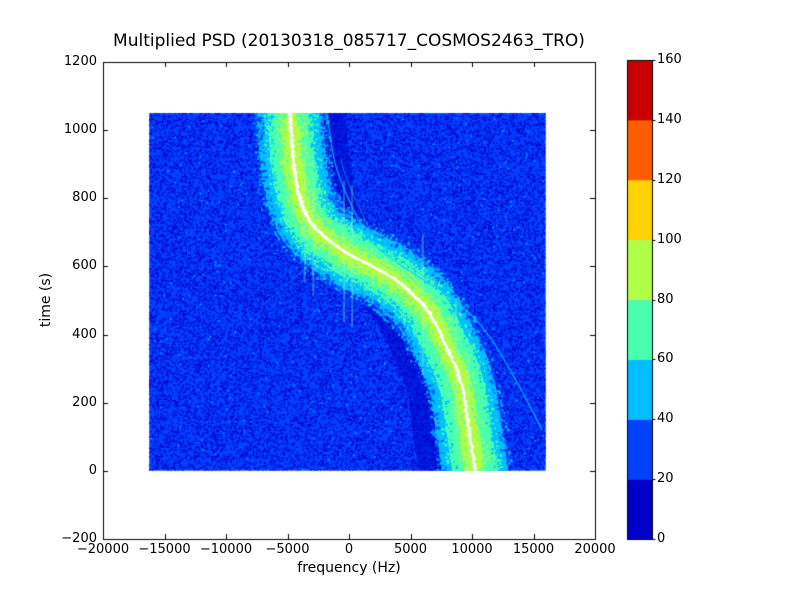 This screenshot has height=600, width=800. What do you see at coordinates (669, 59) in the screenshot?
I see `colorbar-tick-label: 160` at bounding box center [669, 59].